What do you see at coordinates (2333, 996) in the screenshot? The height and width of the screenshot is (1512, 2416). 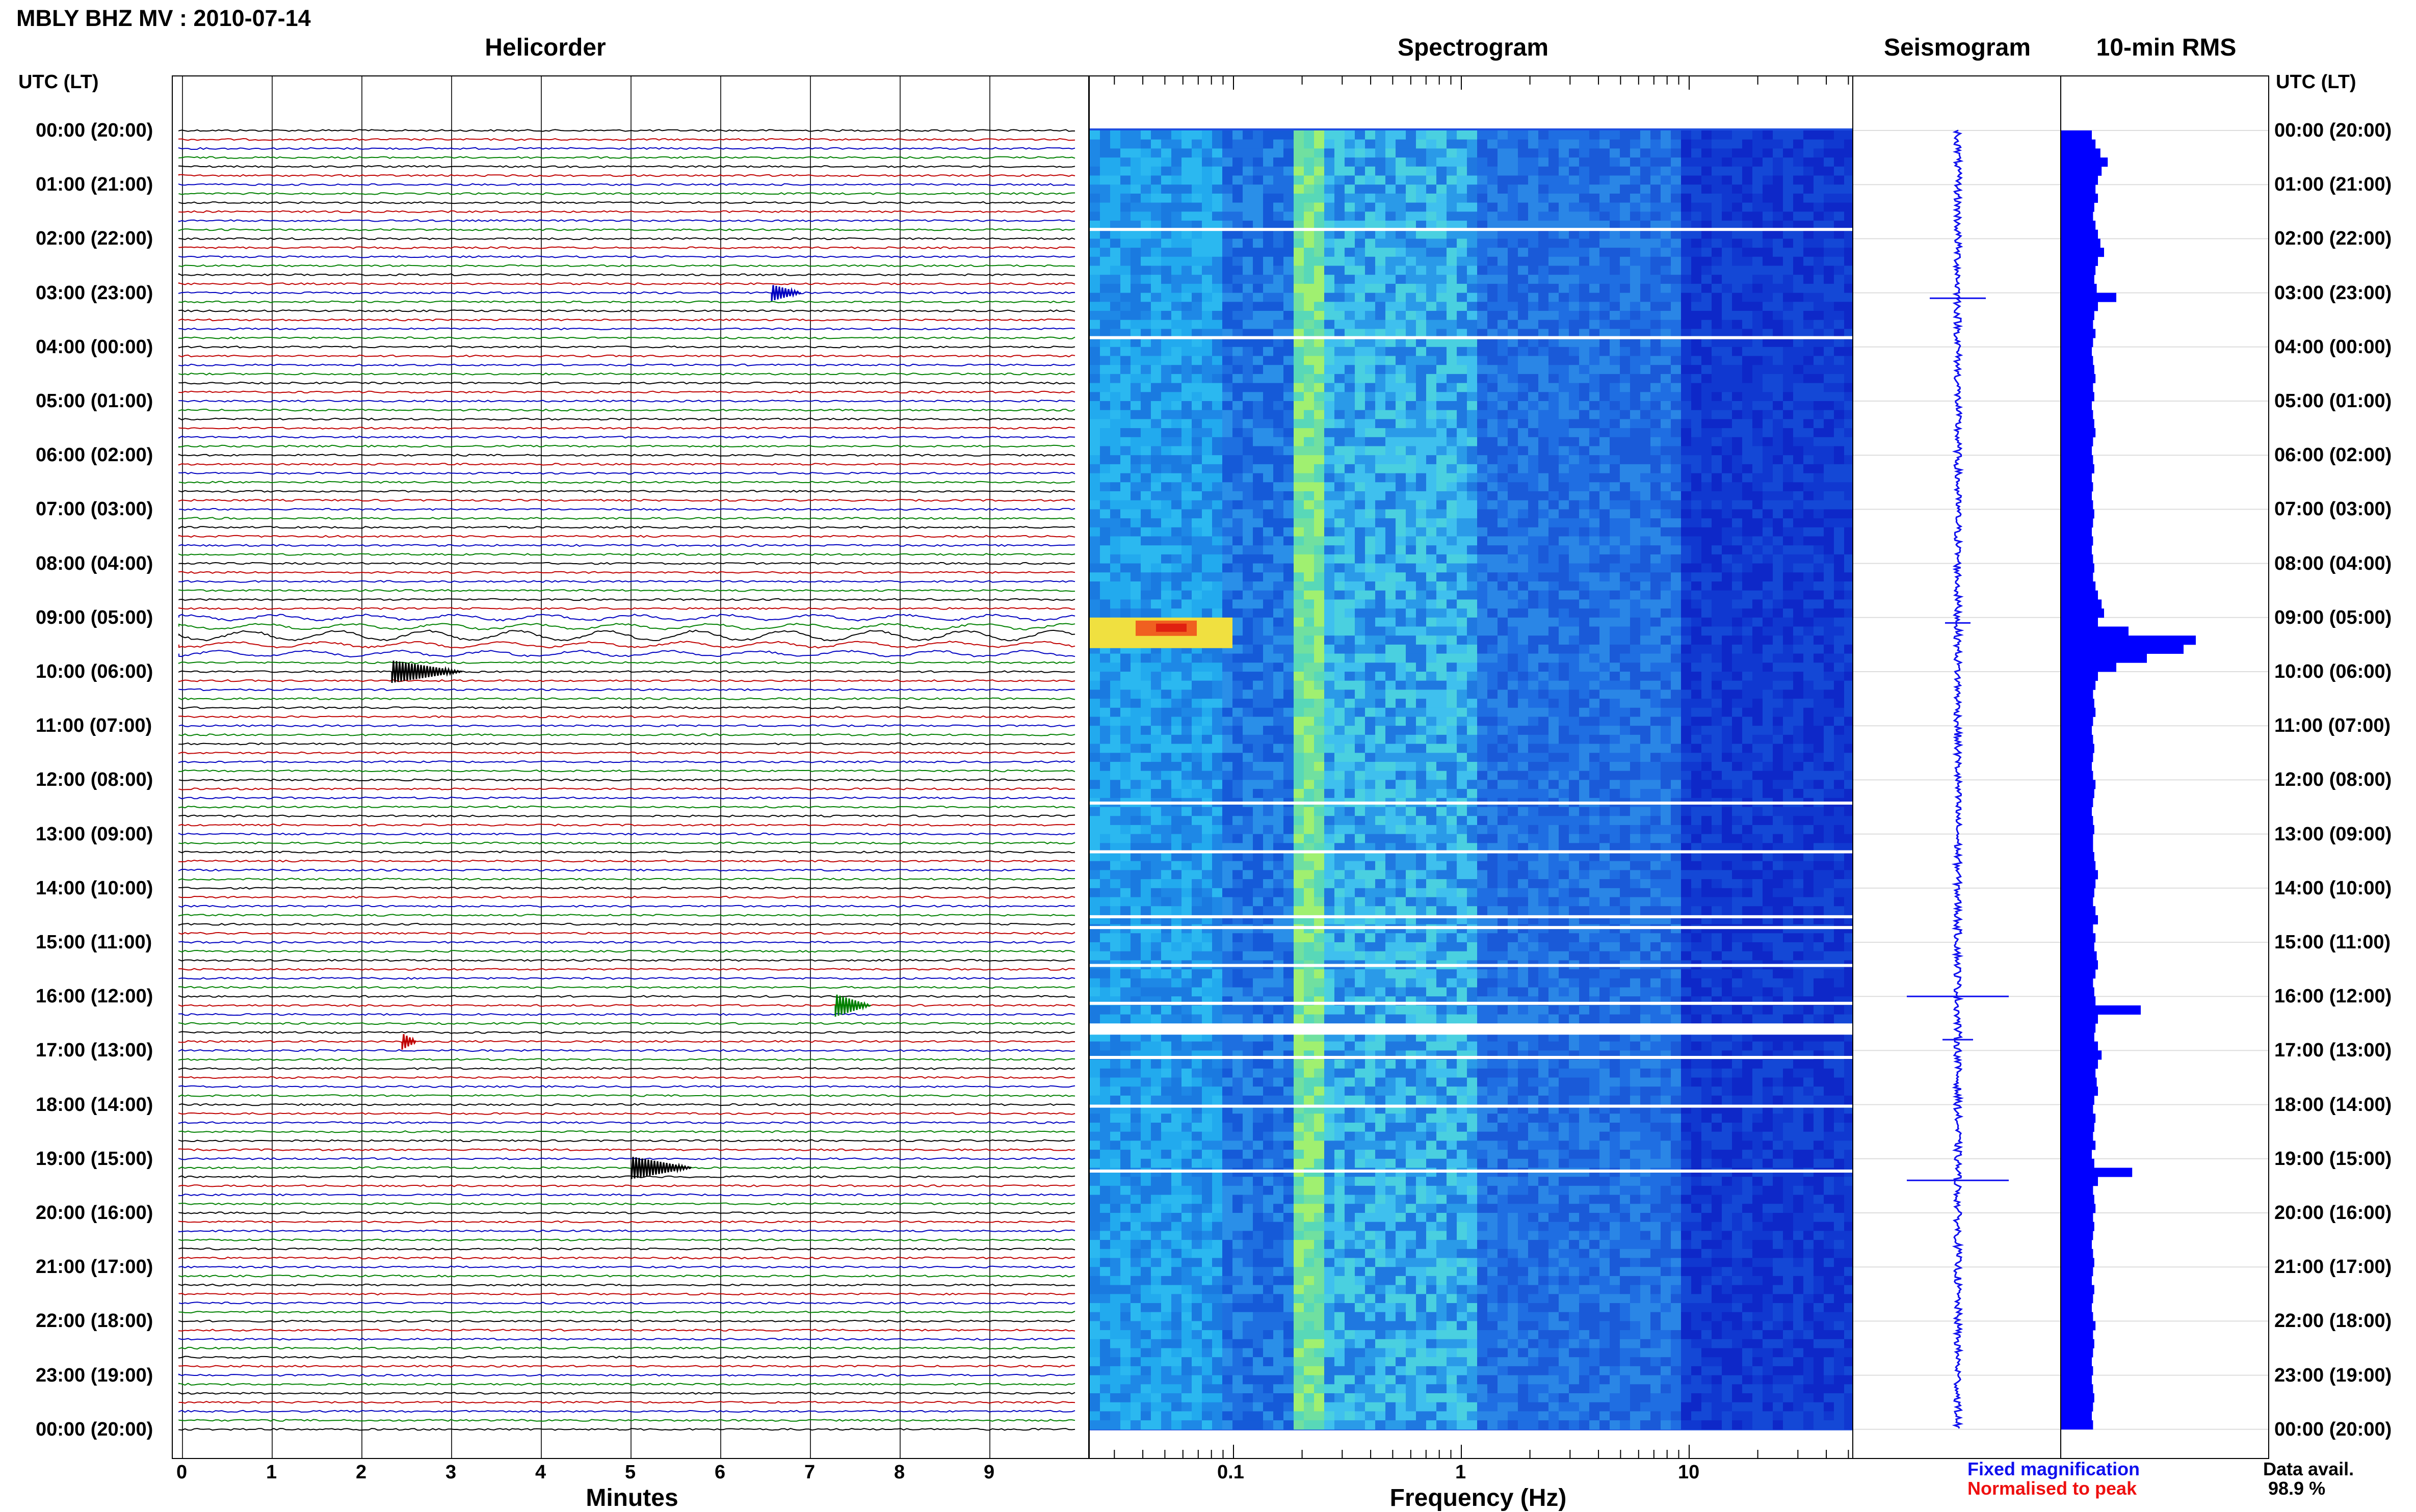 I see `time-label: 16:00 (12:00)` at bounding box center [2333, 996].